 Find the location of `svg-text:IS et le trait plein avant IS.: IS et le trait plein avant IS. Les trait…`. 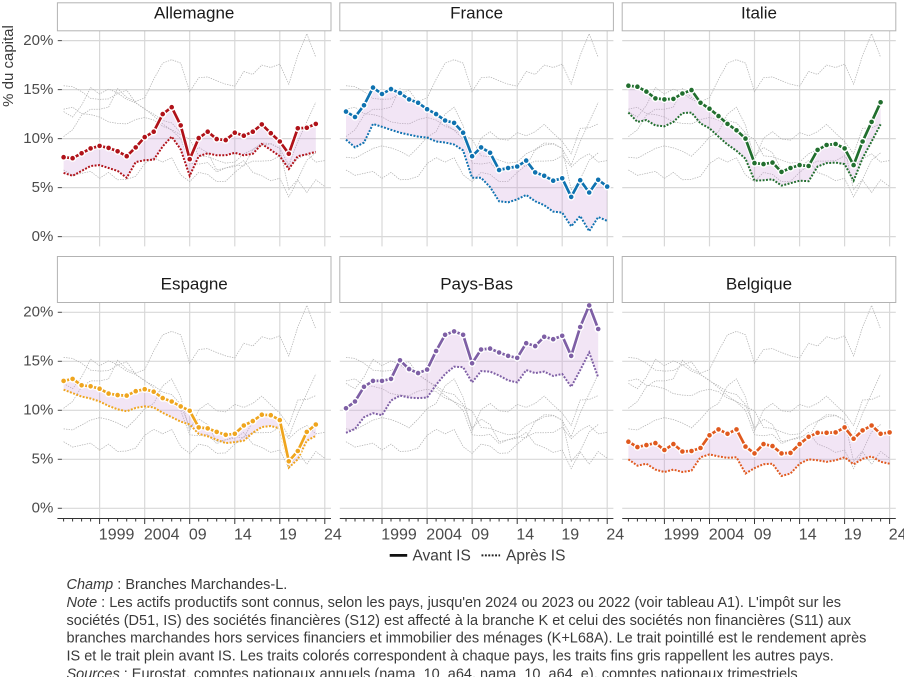

svg-text:IS et le trait plein avant IS.: IS et le trait plein avant IS. Les trait… is located at coordinates (450, 657).